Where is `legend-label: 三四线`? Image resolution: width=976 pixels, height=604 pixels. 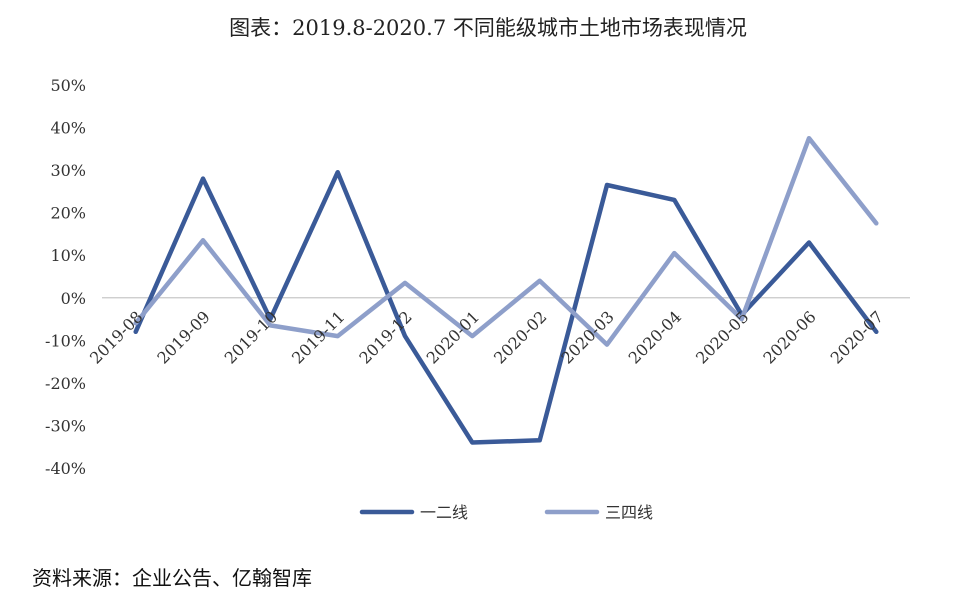 legend-label: 三四线 is located at coordinates (629, 512).